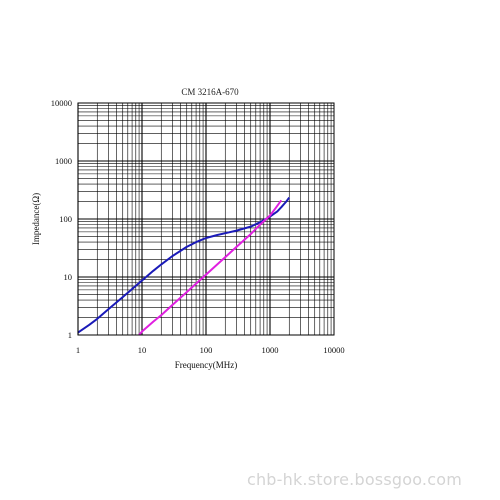 Image resolution: width=500 pixels, height=500 pixels. What do you see at coordinates (354, 479) in the screenshot?
I see `watermark-text: chb-hk.store.bossgoo.com` at bounding box center [354, 479].